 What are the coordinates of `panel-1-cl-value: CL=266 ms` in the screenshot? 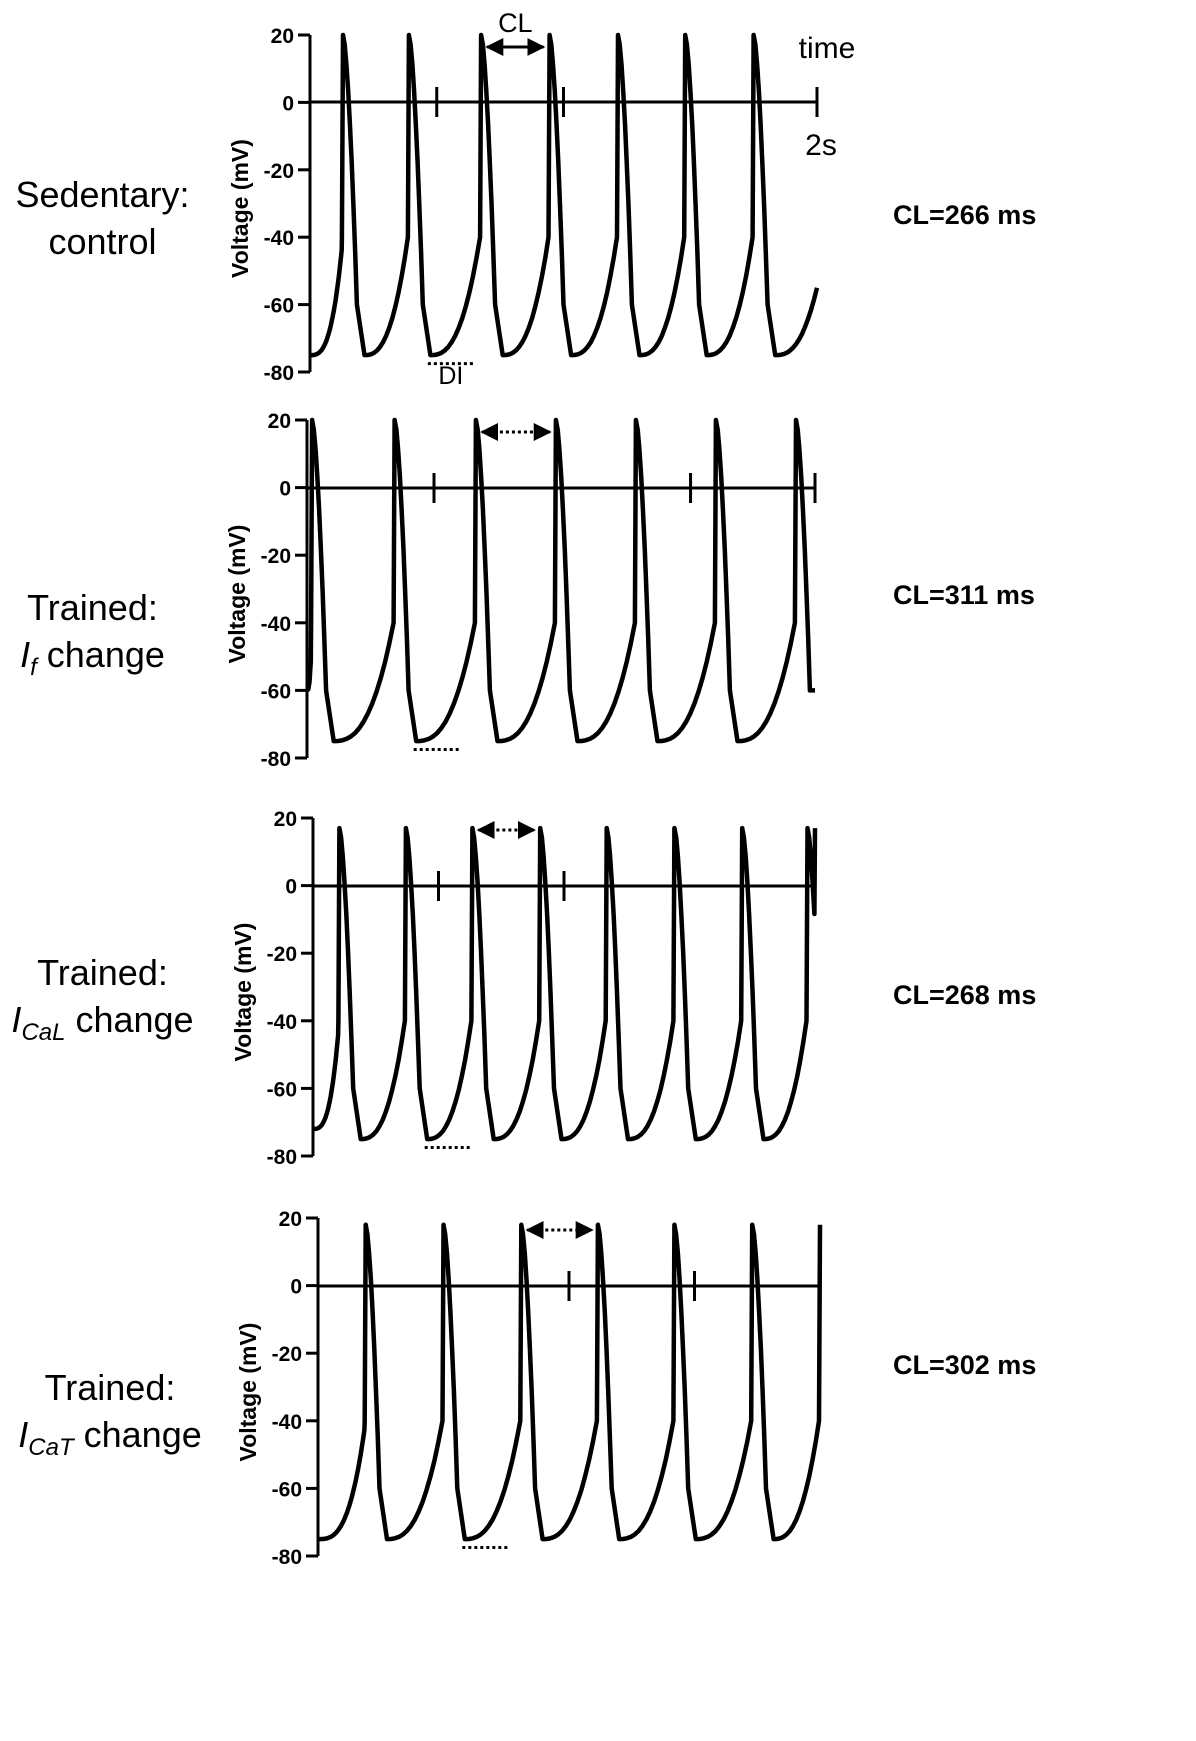 It's located at (965, 215).